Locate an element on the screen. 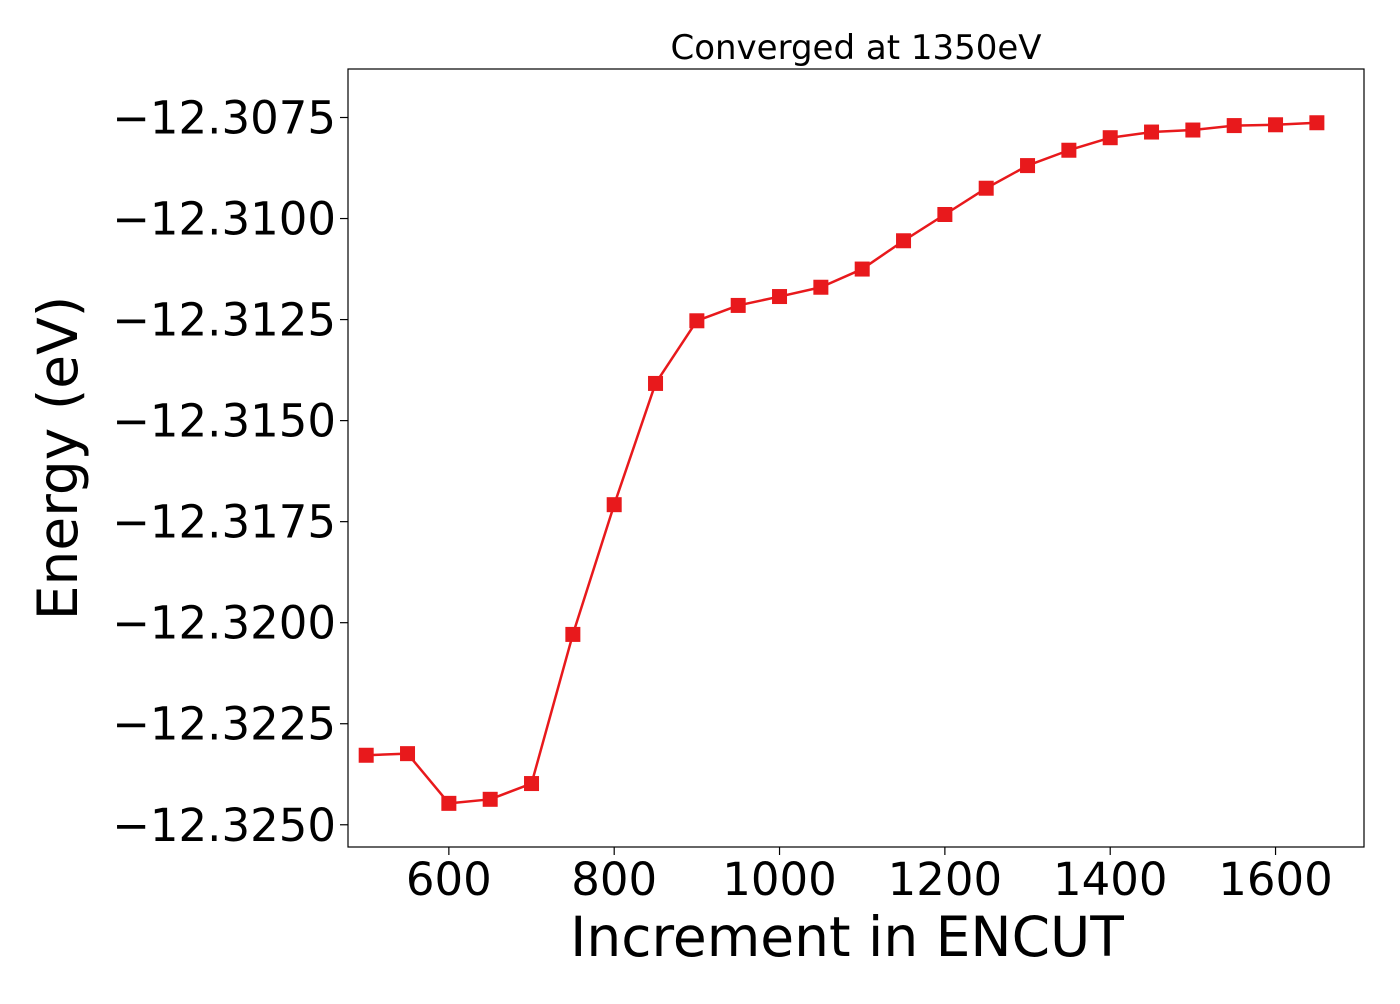 Image resolution: width=1400 pixels, height=1004 pixels. x-tick-label: 1400 is located at coordinates (1110, 879).